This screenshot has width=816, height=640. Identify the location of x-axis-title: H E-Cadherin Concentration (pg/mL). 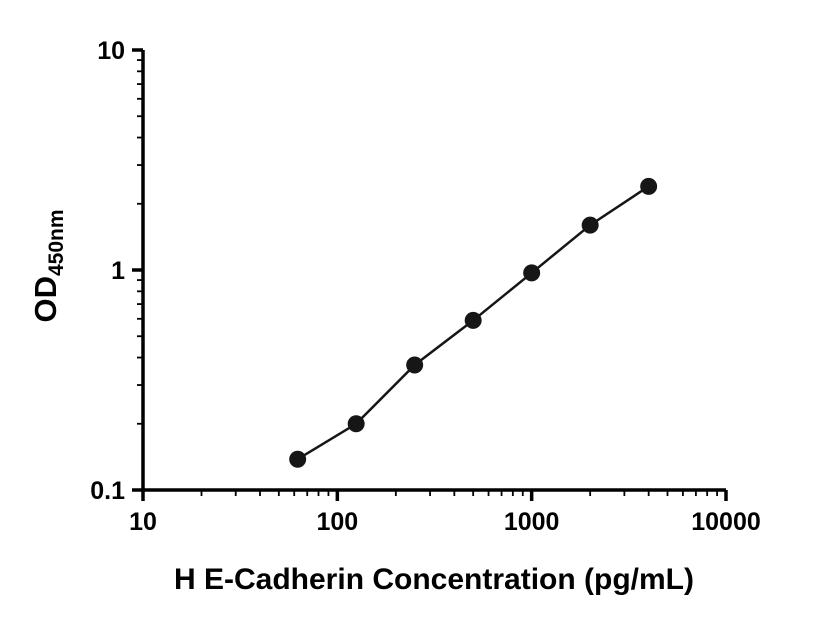
(434, 579).